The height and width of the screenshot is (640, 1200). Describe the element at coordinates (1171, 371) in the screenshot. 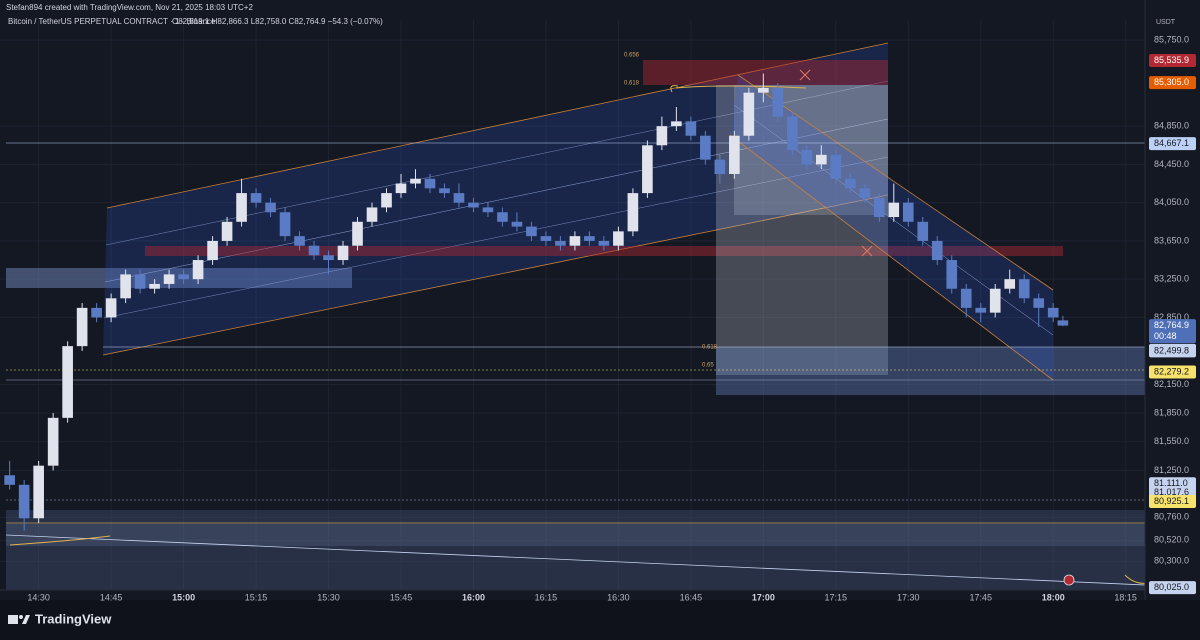

I see `price-badge-label: 82,279.2` at that location.